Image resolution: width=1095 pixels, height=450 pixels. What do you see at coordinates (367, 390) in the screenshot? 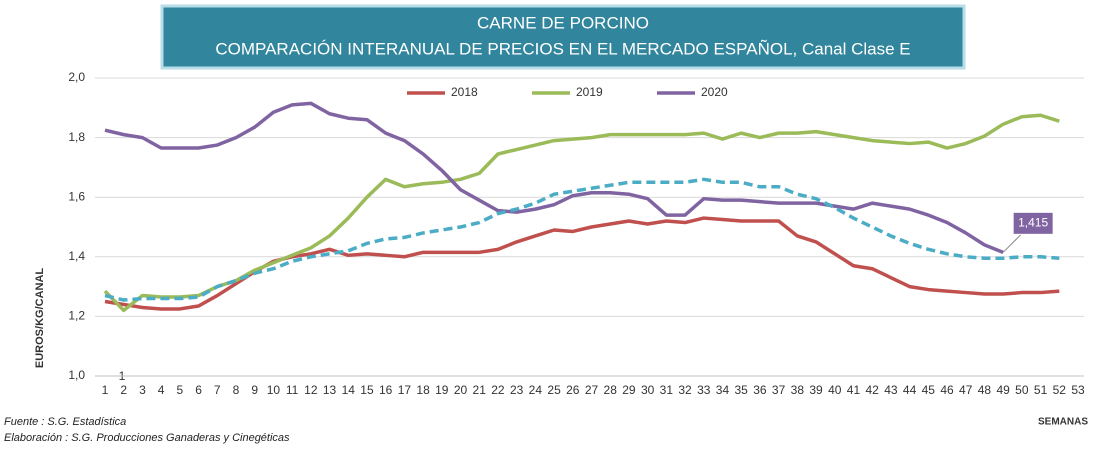
I see `x-tick-label: 15` at bounding box center [367, 390].